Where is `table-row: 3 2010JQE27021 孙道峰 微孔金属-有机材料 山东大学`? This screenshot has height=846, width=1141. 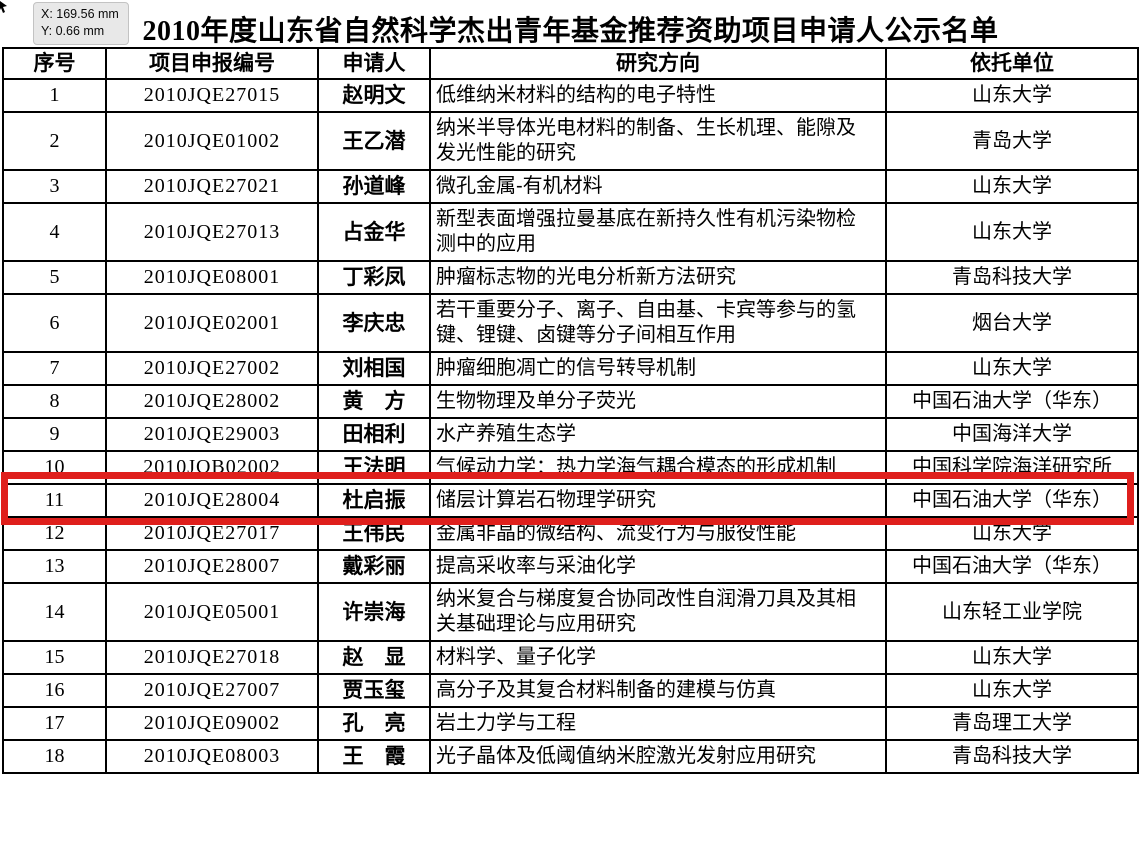 table-row: 3 2010JQE27021 孙道峰 微孔金属-有机材料 山东大学 is located at coordinates (570, 186).